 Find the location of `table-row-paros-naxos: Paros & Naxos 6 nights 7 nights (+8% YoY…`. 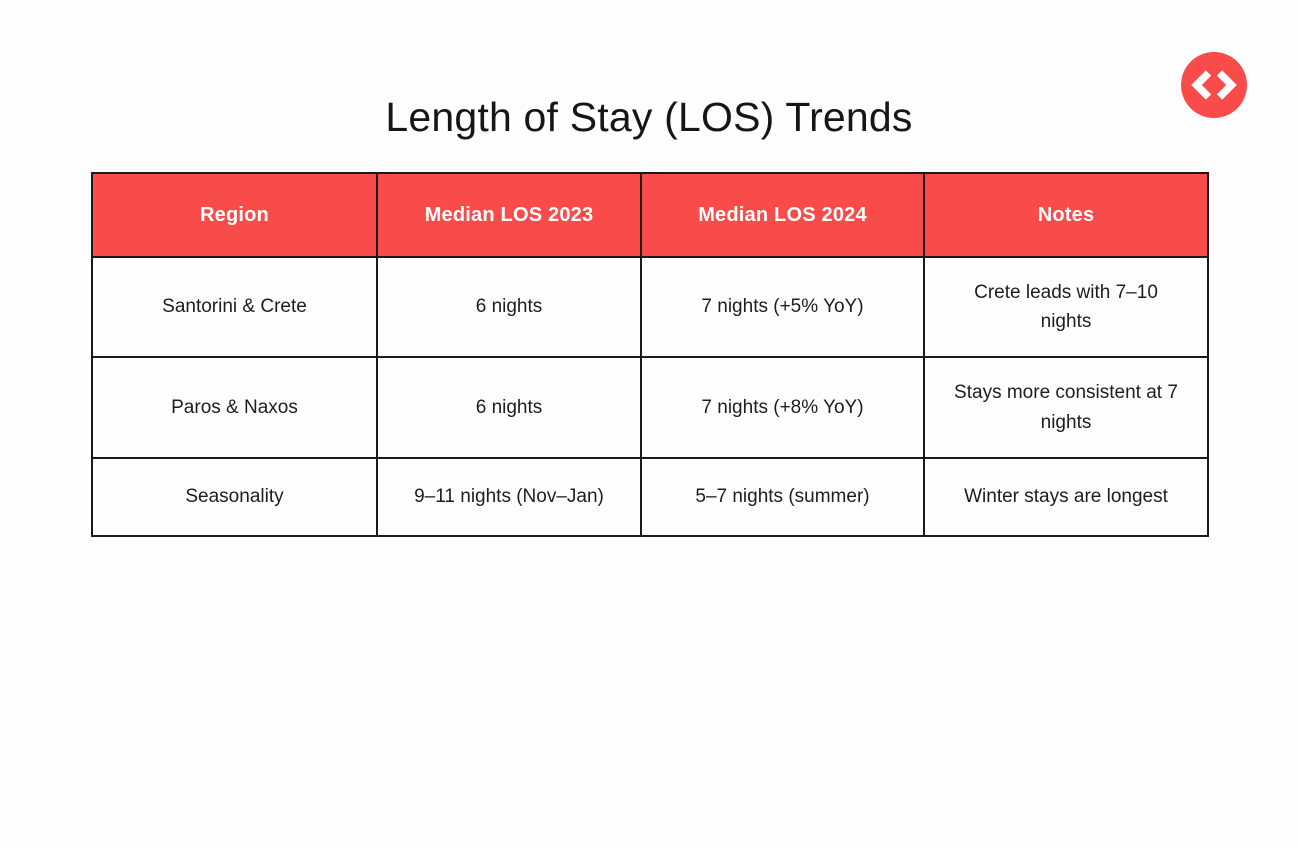

table-row-paros-naxos: Paros & Naxos 6 nights 7 nights (+8% YoY… is located at coordinates (650, 407).